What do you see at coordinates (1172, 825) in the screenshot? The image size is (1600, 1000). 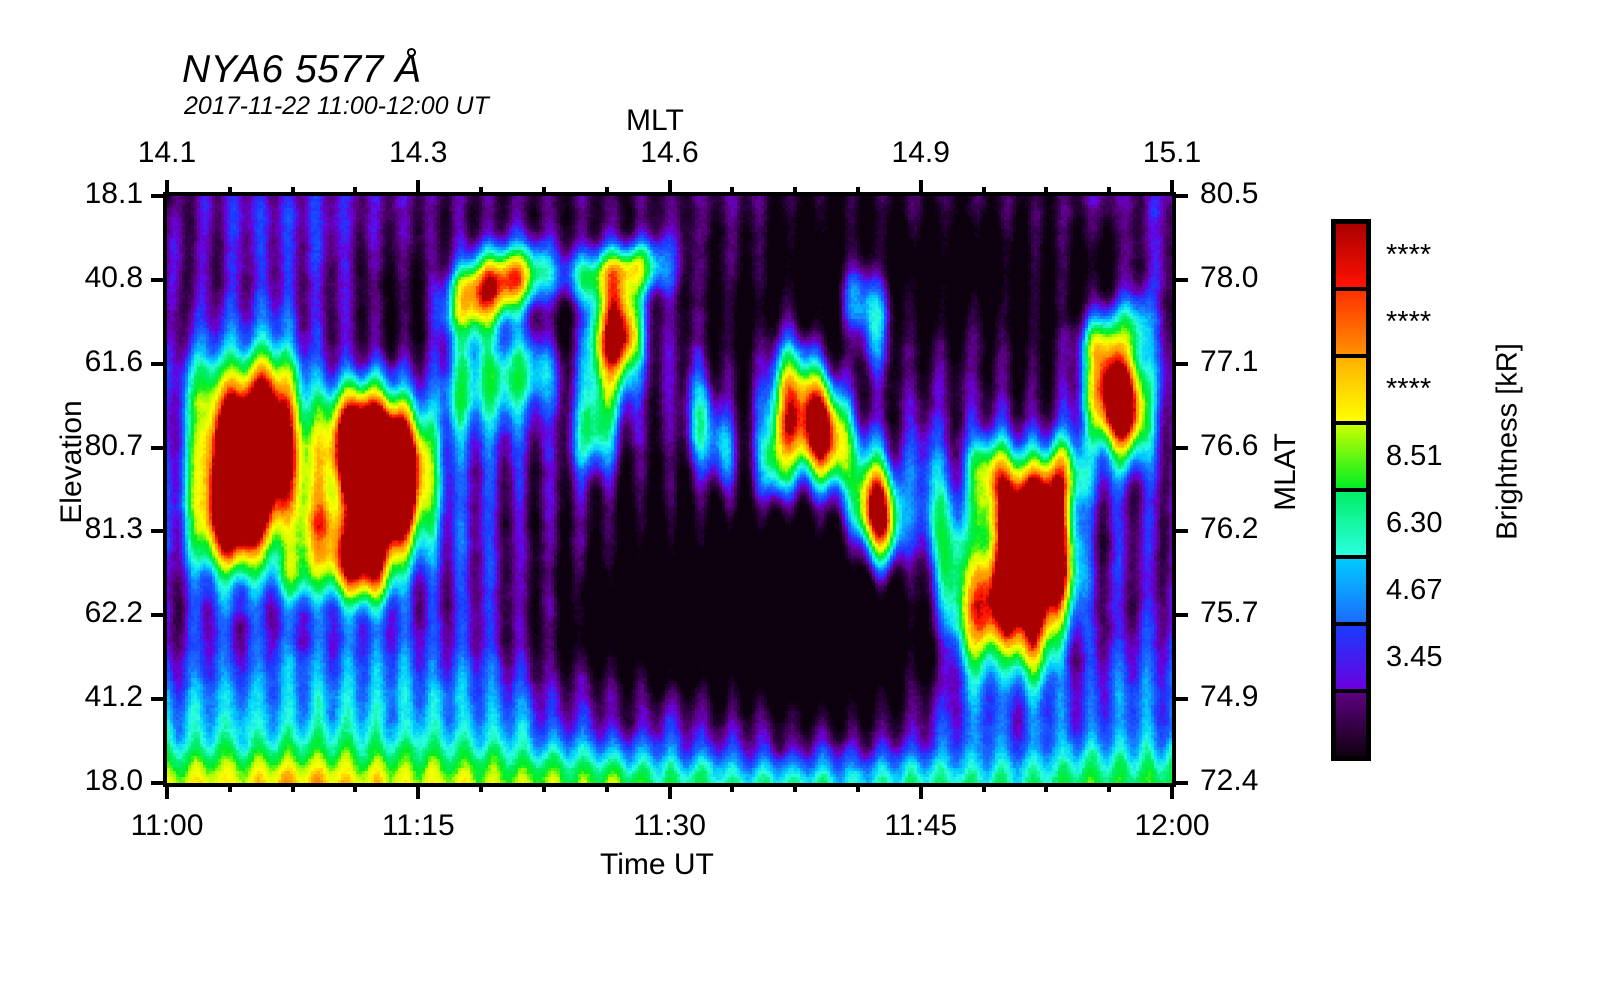 I see `x-tick-label: 12:00` at bounding box center [1172, 825].